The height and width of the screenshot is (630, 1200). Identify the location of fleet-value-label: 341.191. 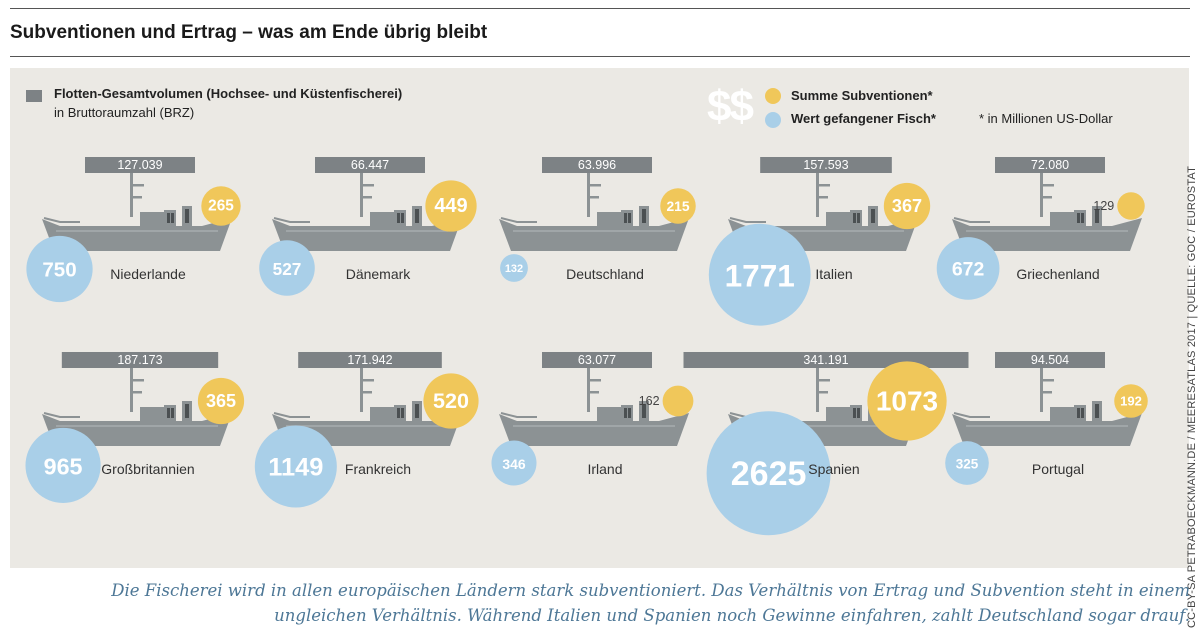
(825, 360).